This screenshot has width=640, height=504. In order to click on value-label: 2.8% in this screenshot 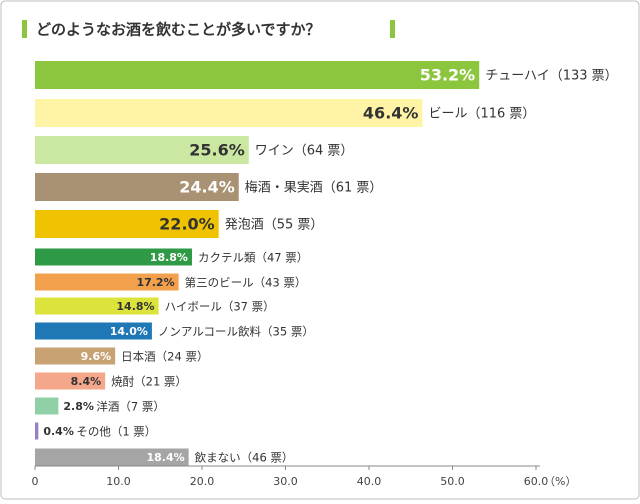, I will do `click(78, 406)`.